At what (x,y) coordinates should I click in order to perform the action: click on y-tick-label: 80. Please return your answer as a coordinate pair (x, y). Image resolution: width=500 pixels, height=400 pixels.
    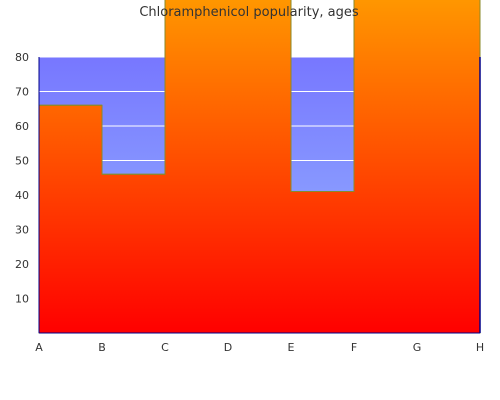
    Looking at the image, I should click on (22, 57).